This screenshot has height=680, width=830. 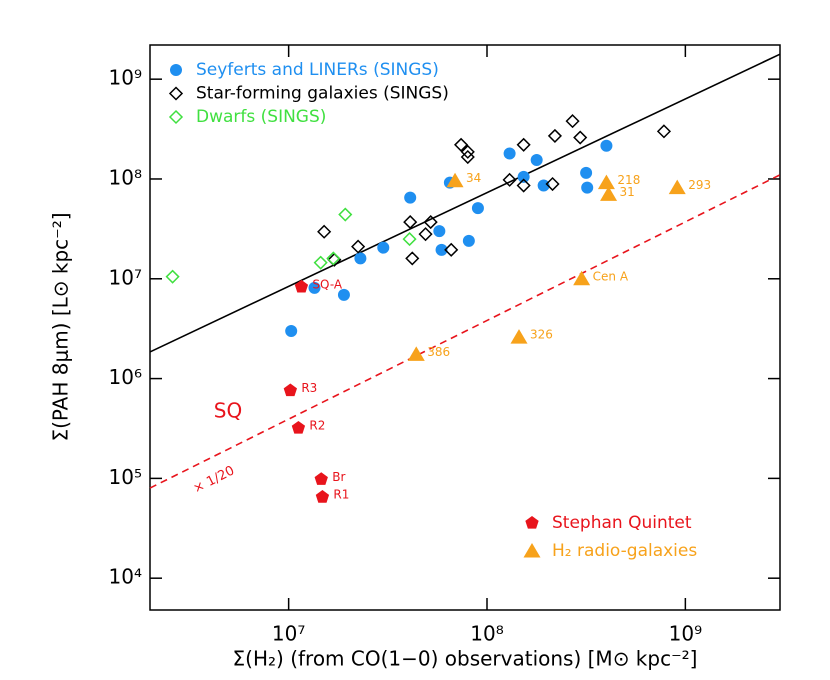 What do you see at coordinates (317, 70) in the screenshot?
I see `legend-label: Seyferts and LINERs (SINGS)` at bounding box center [317, 70].